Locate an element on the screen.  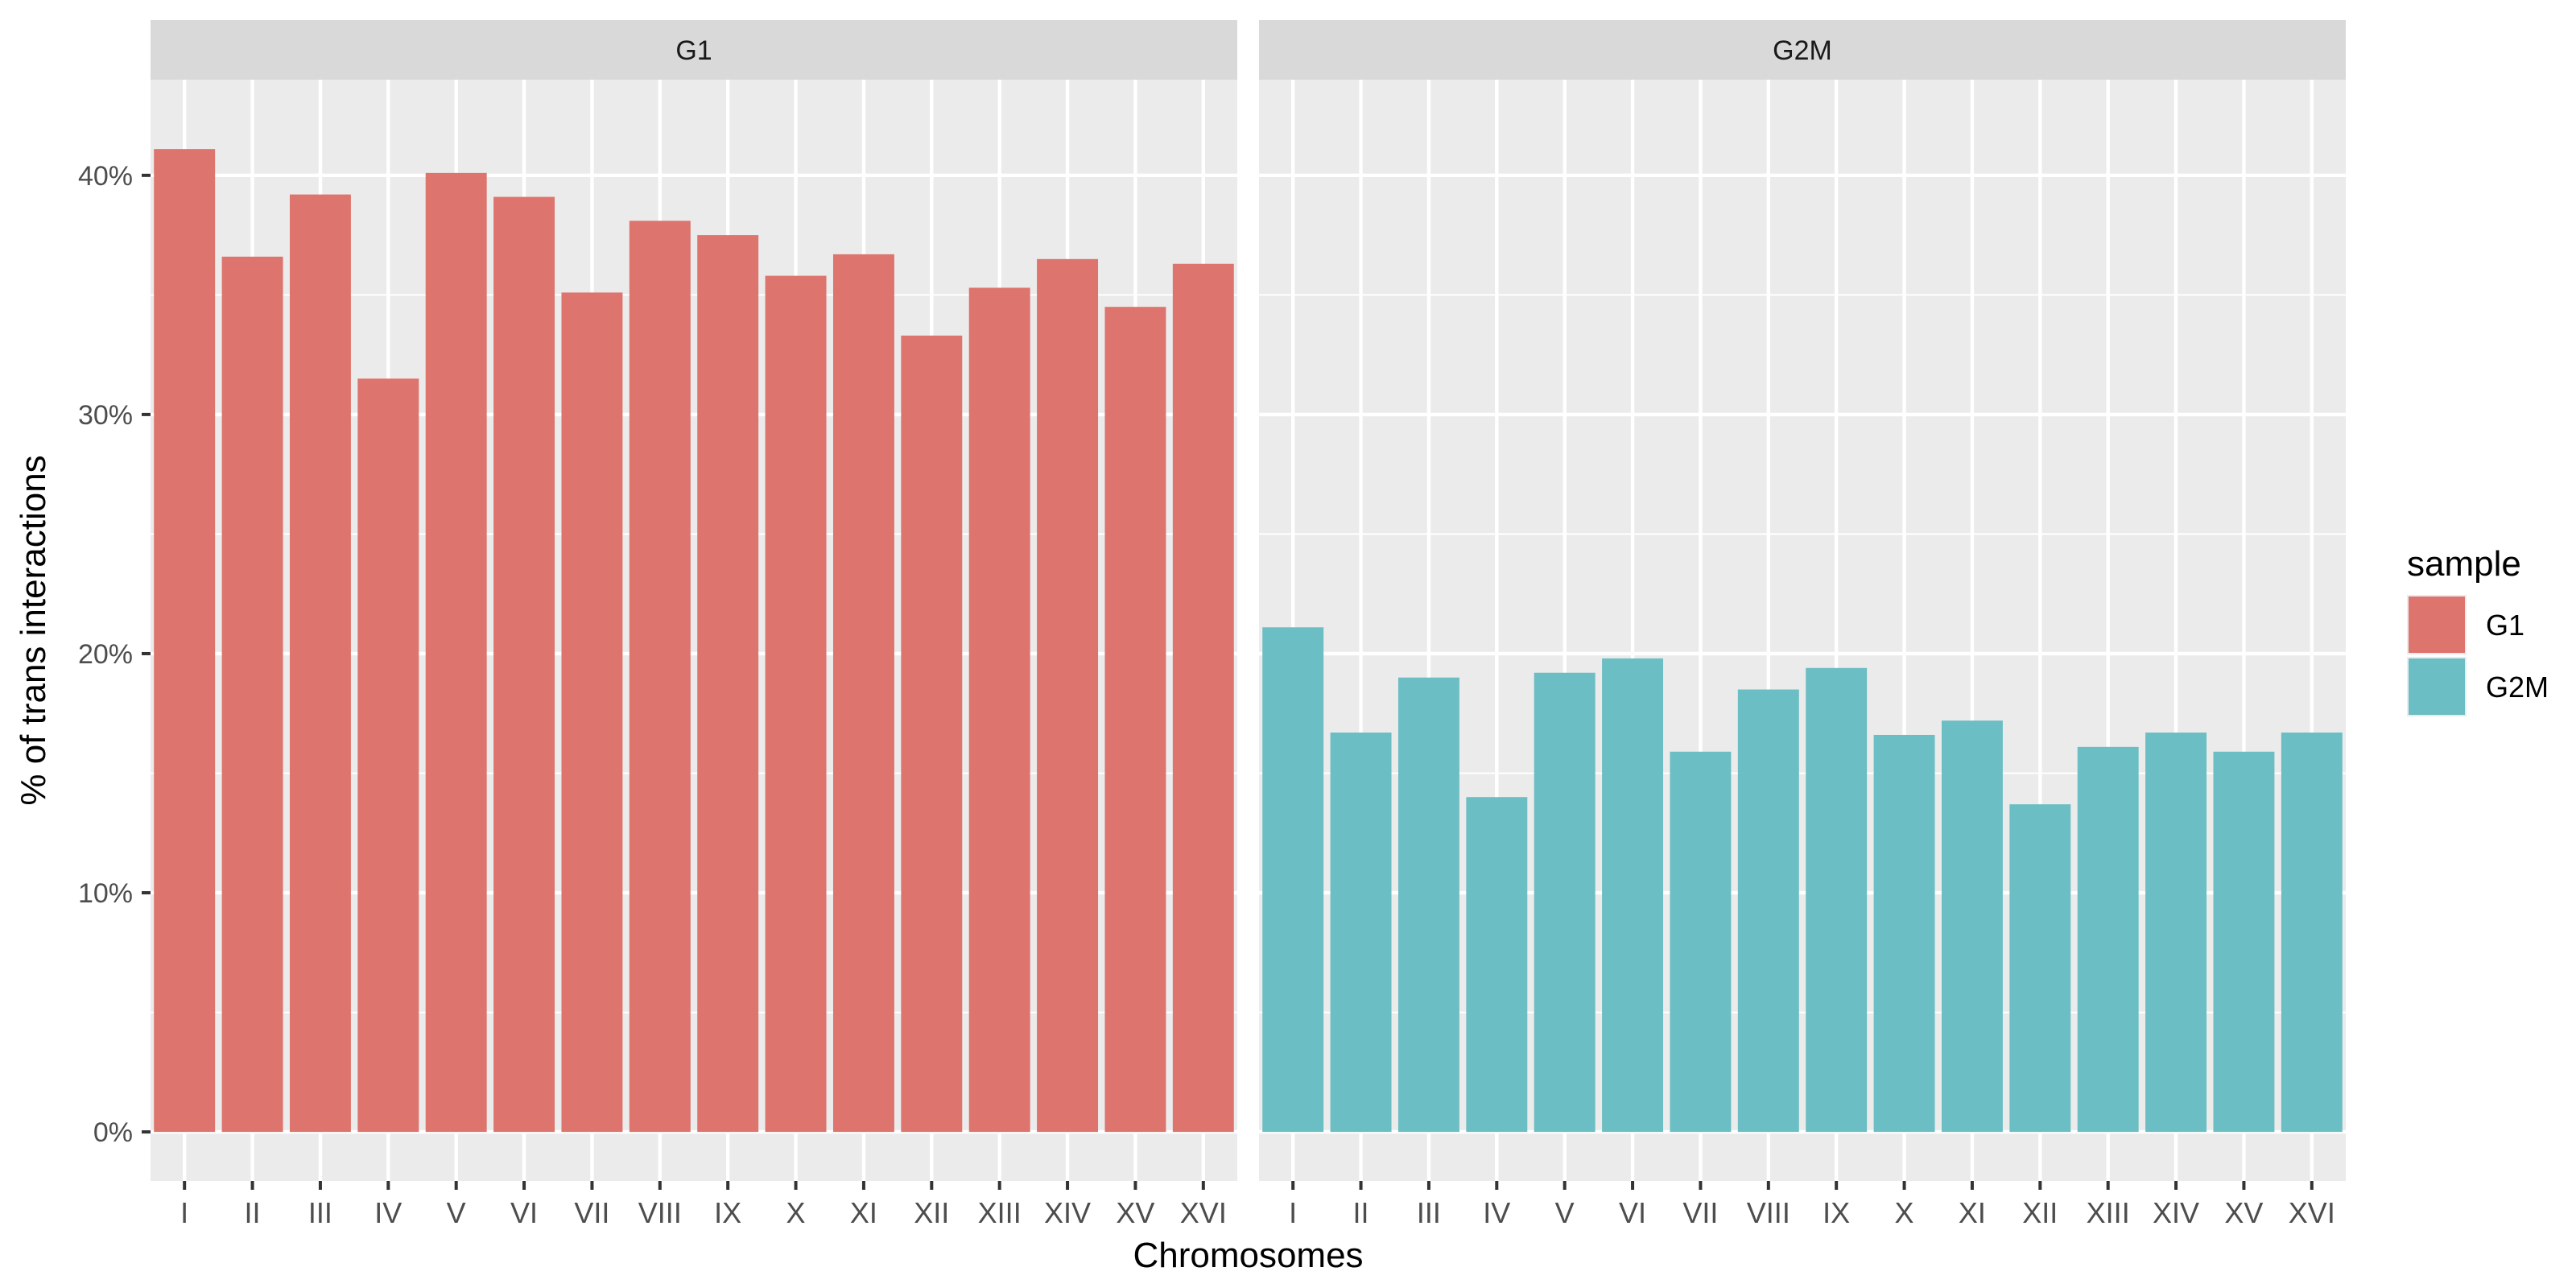
bar-g2m-x is located at coordinates (1904, 933).